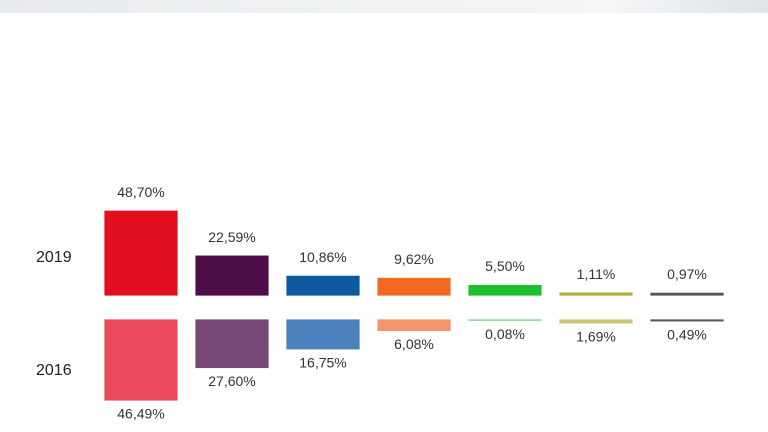 This screenshot has height=432, width=768. Describe the element at coordinates (687, 274) in the screenshot. I see `value-label: 0,97%` at that location.